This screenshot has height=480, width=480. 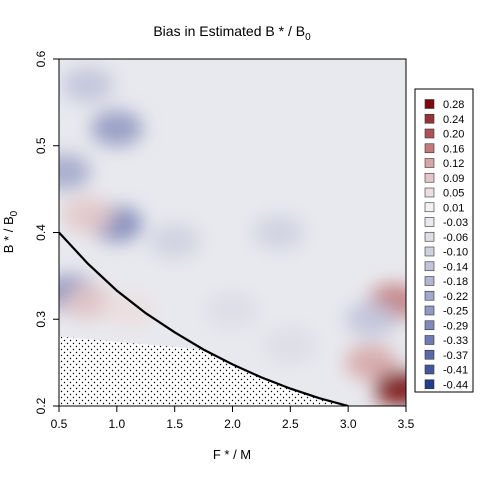 I want to click on legend-label-8: -0.03, so click(x=455, y=223).